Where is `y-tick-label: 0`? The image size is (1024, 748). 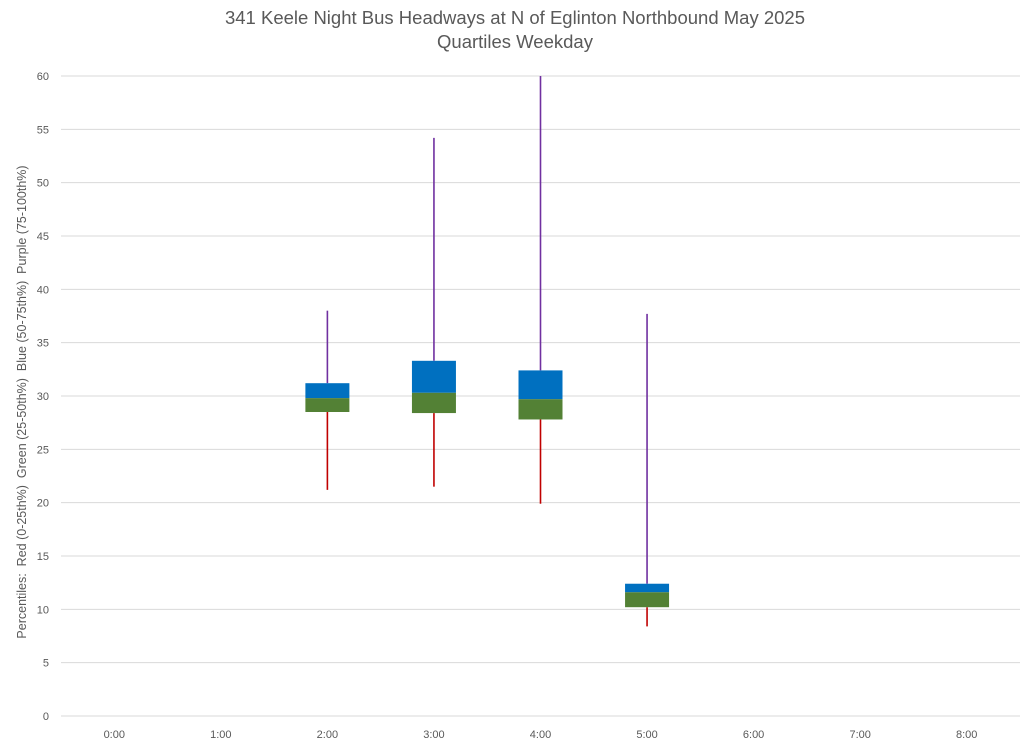
y-tick-label: 0 is located at coordinates (46, 717).